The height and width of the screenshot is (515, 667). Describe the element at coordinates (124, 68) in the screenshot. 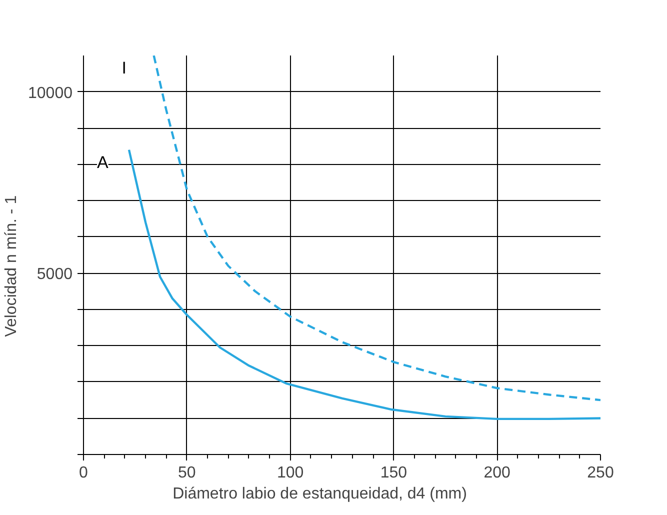

I see `series-label: I` at that location.